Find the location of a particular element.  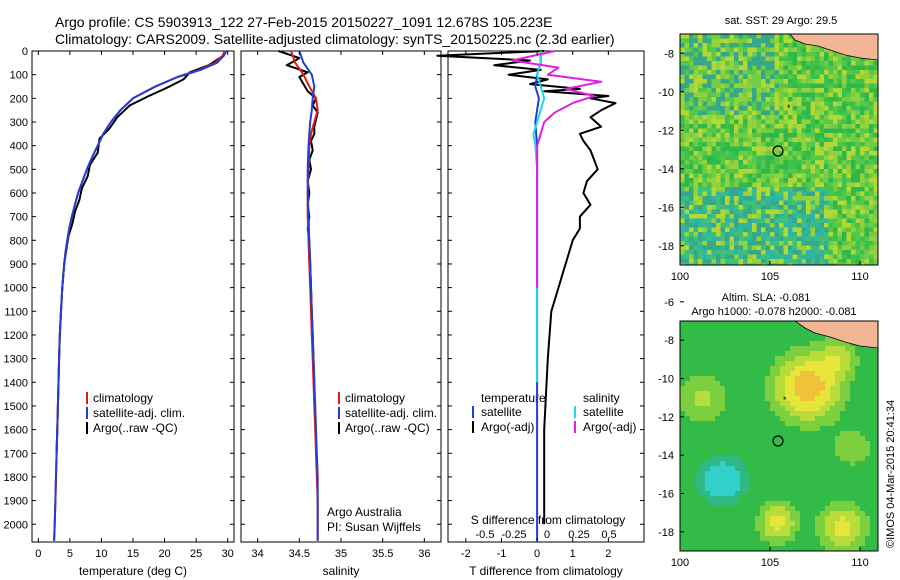

salinity-xtick-label: 35 is located at coordinates (341, 554).